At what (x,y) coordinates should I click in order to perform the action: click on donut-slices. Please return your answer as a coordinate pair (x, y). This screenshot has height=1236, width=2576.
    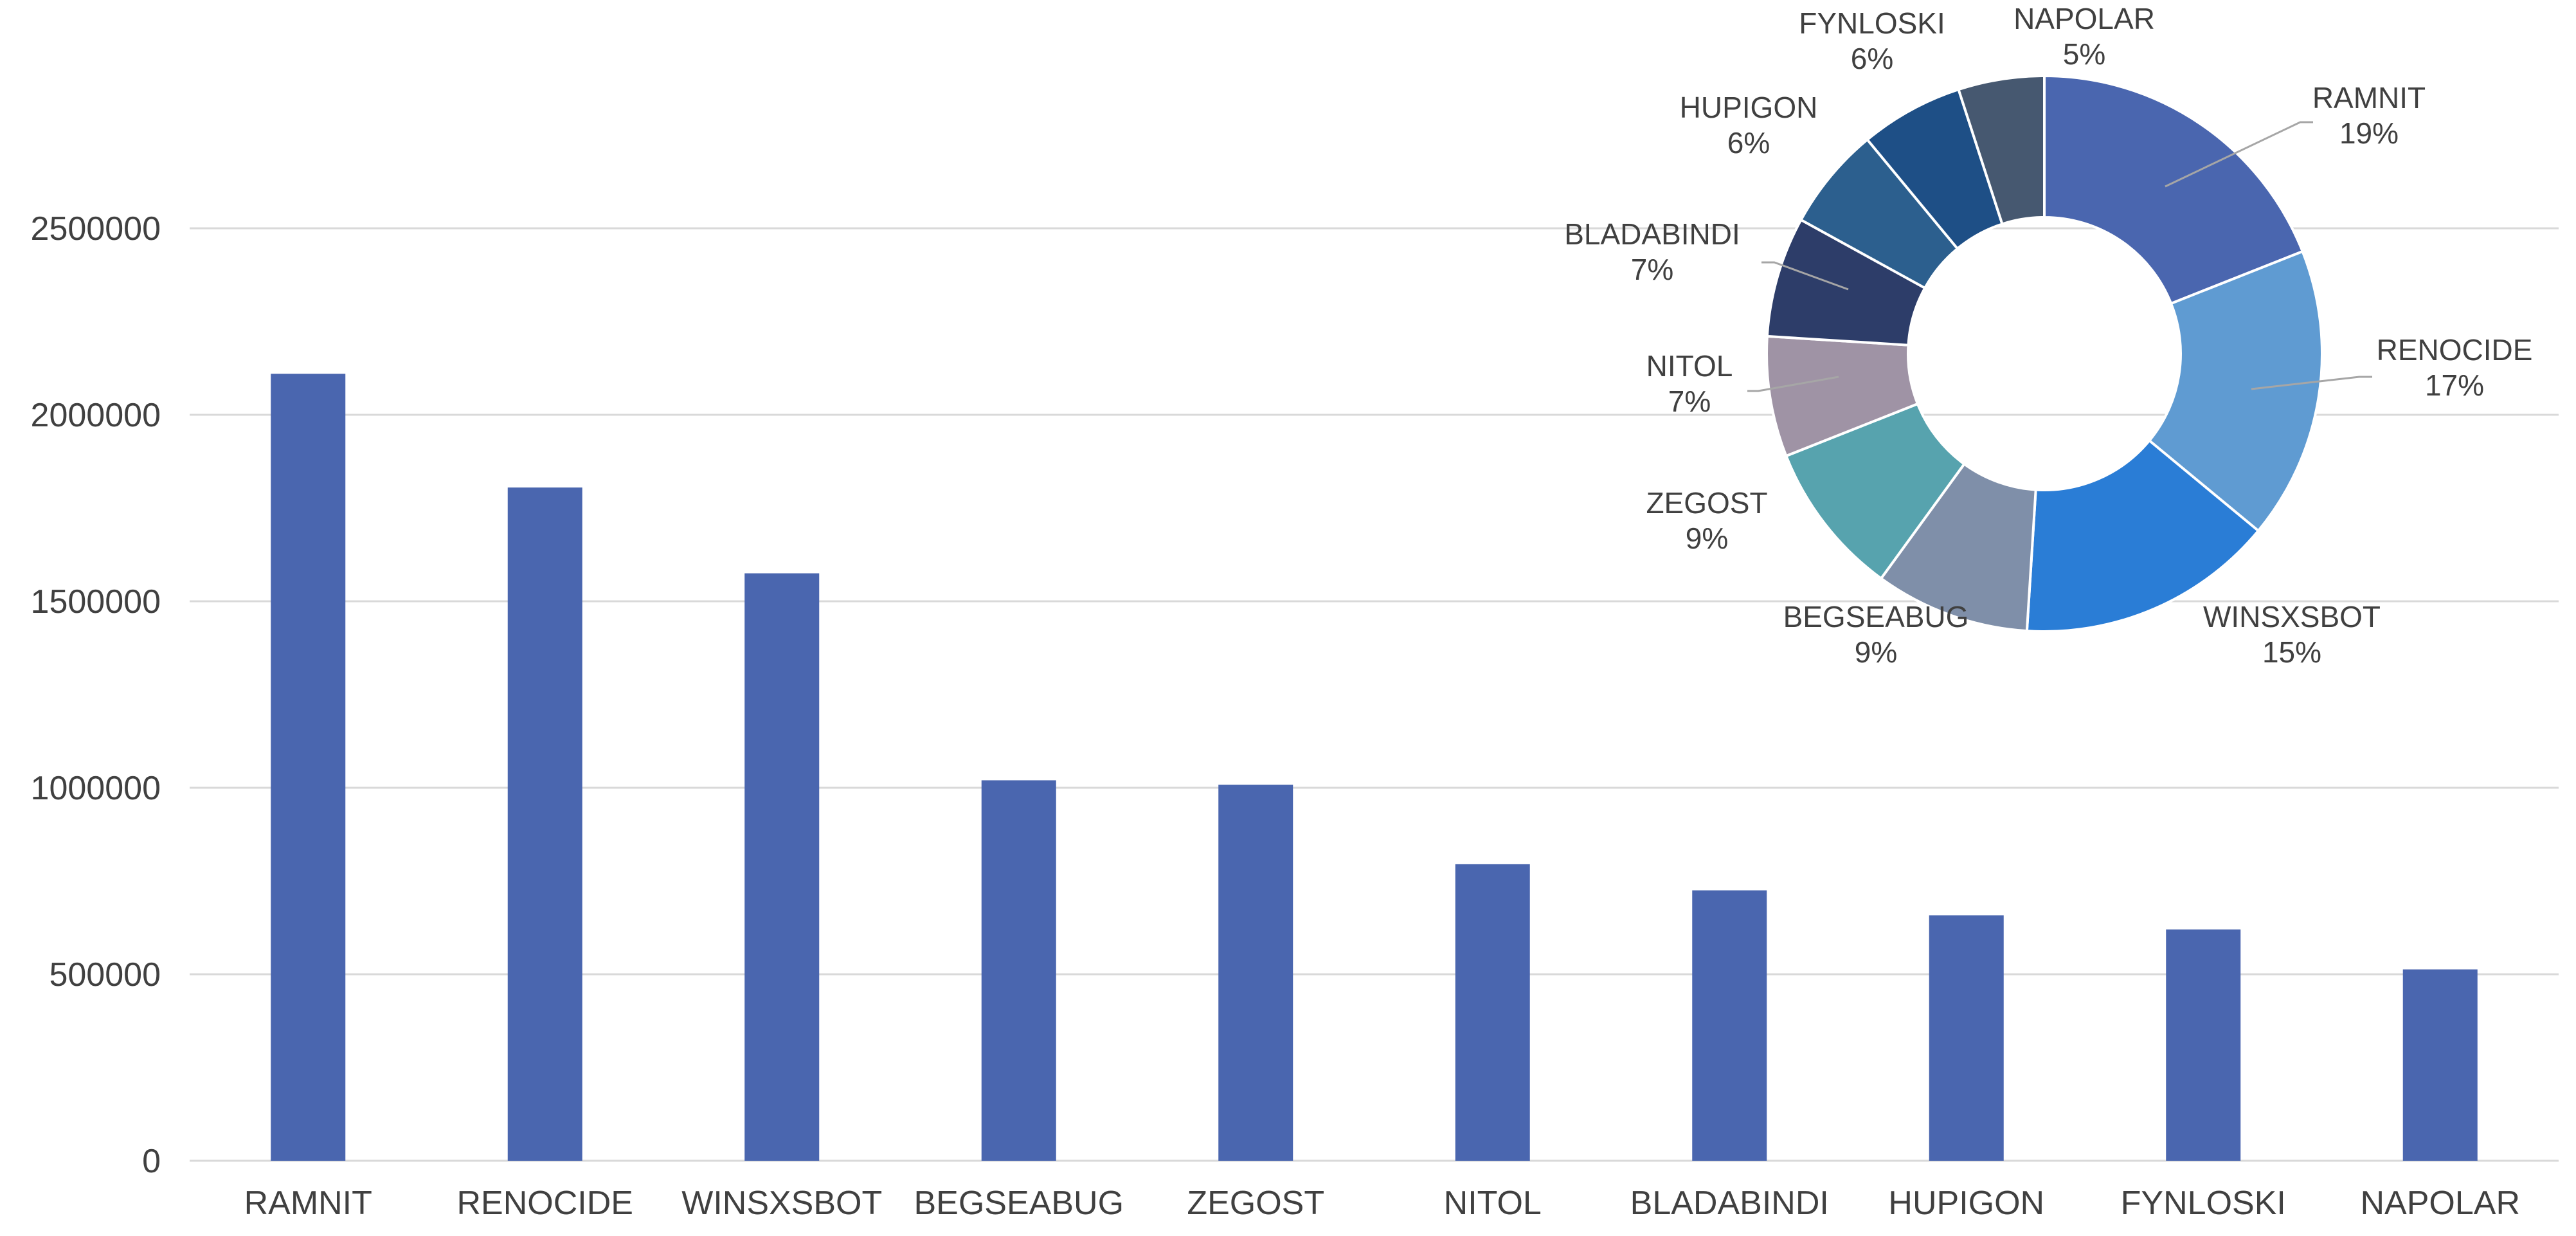
    Looking at the image, I should click on (2044, 353).